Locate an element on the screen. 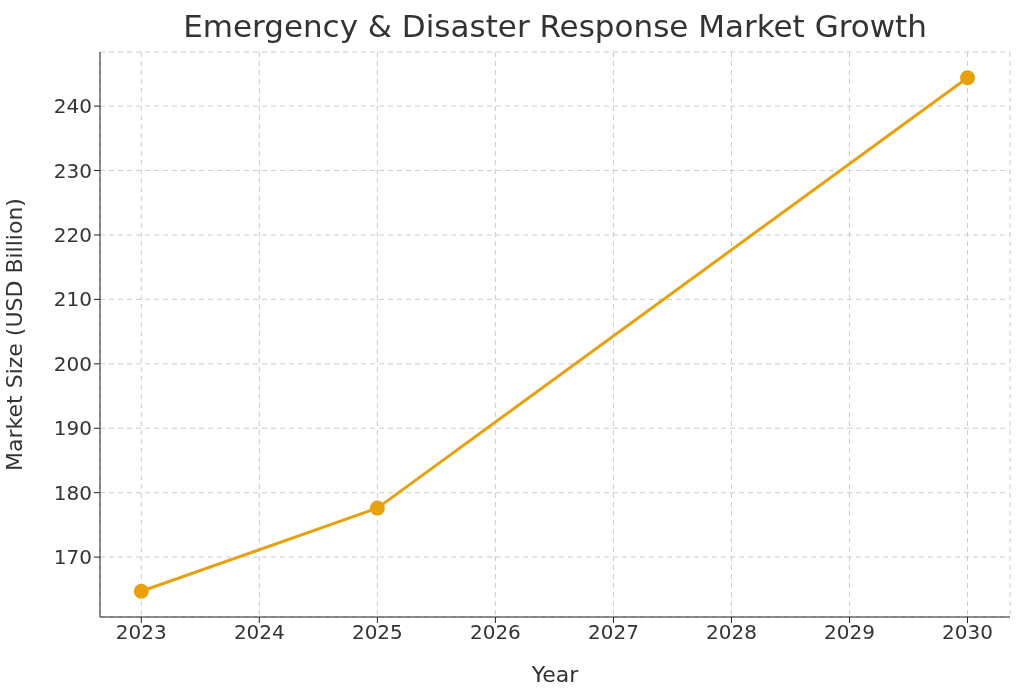  x-tick-label: 2028 is located at coordinates (731, 632).